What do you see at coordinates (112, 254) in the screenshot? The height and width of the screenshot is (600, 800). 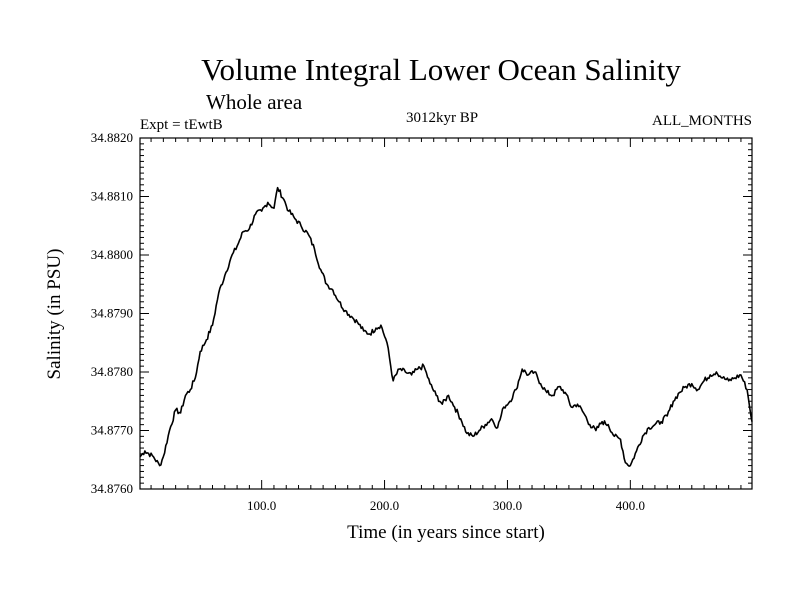 I see `y-tick-label: 34.8800` at bounding box center [112, 254].